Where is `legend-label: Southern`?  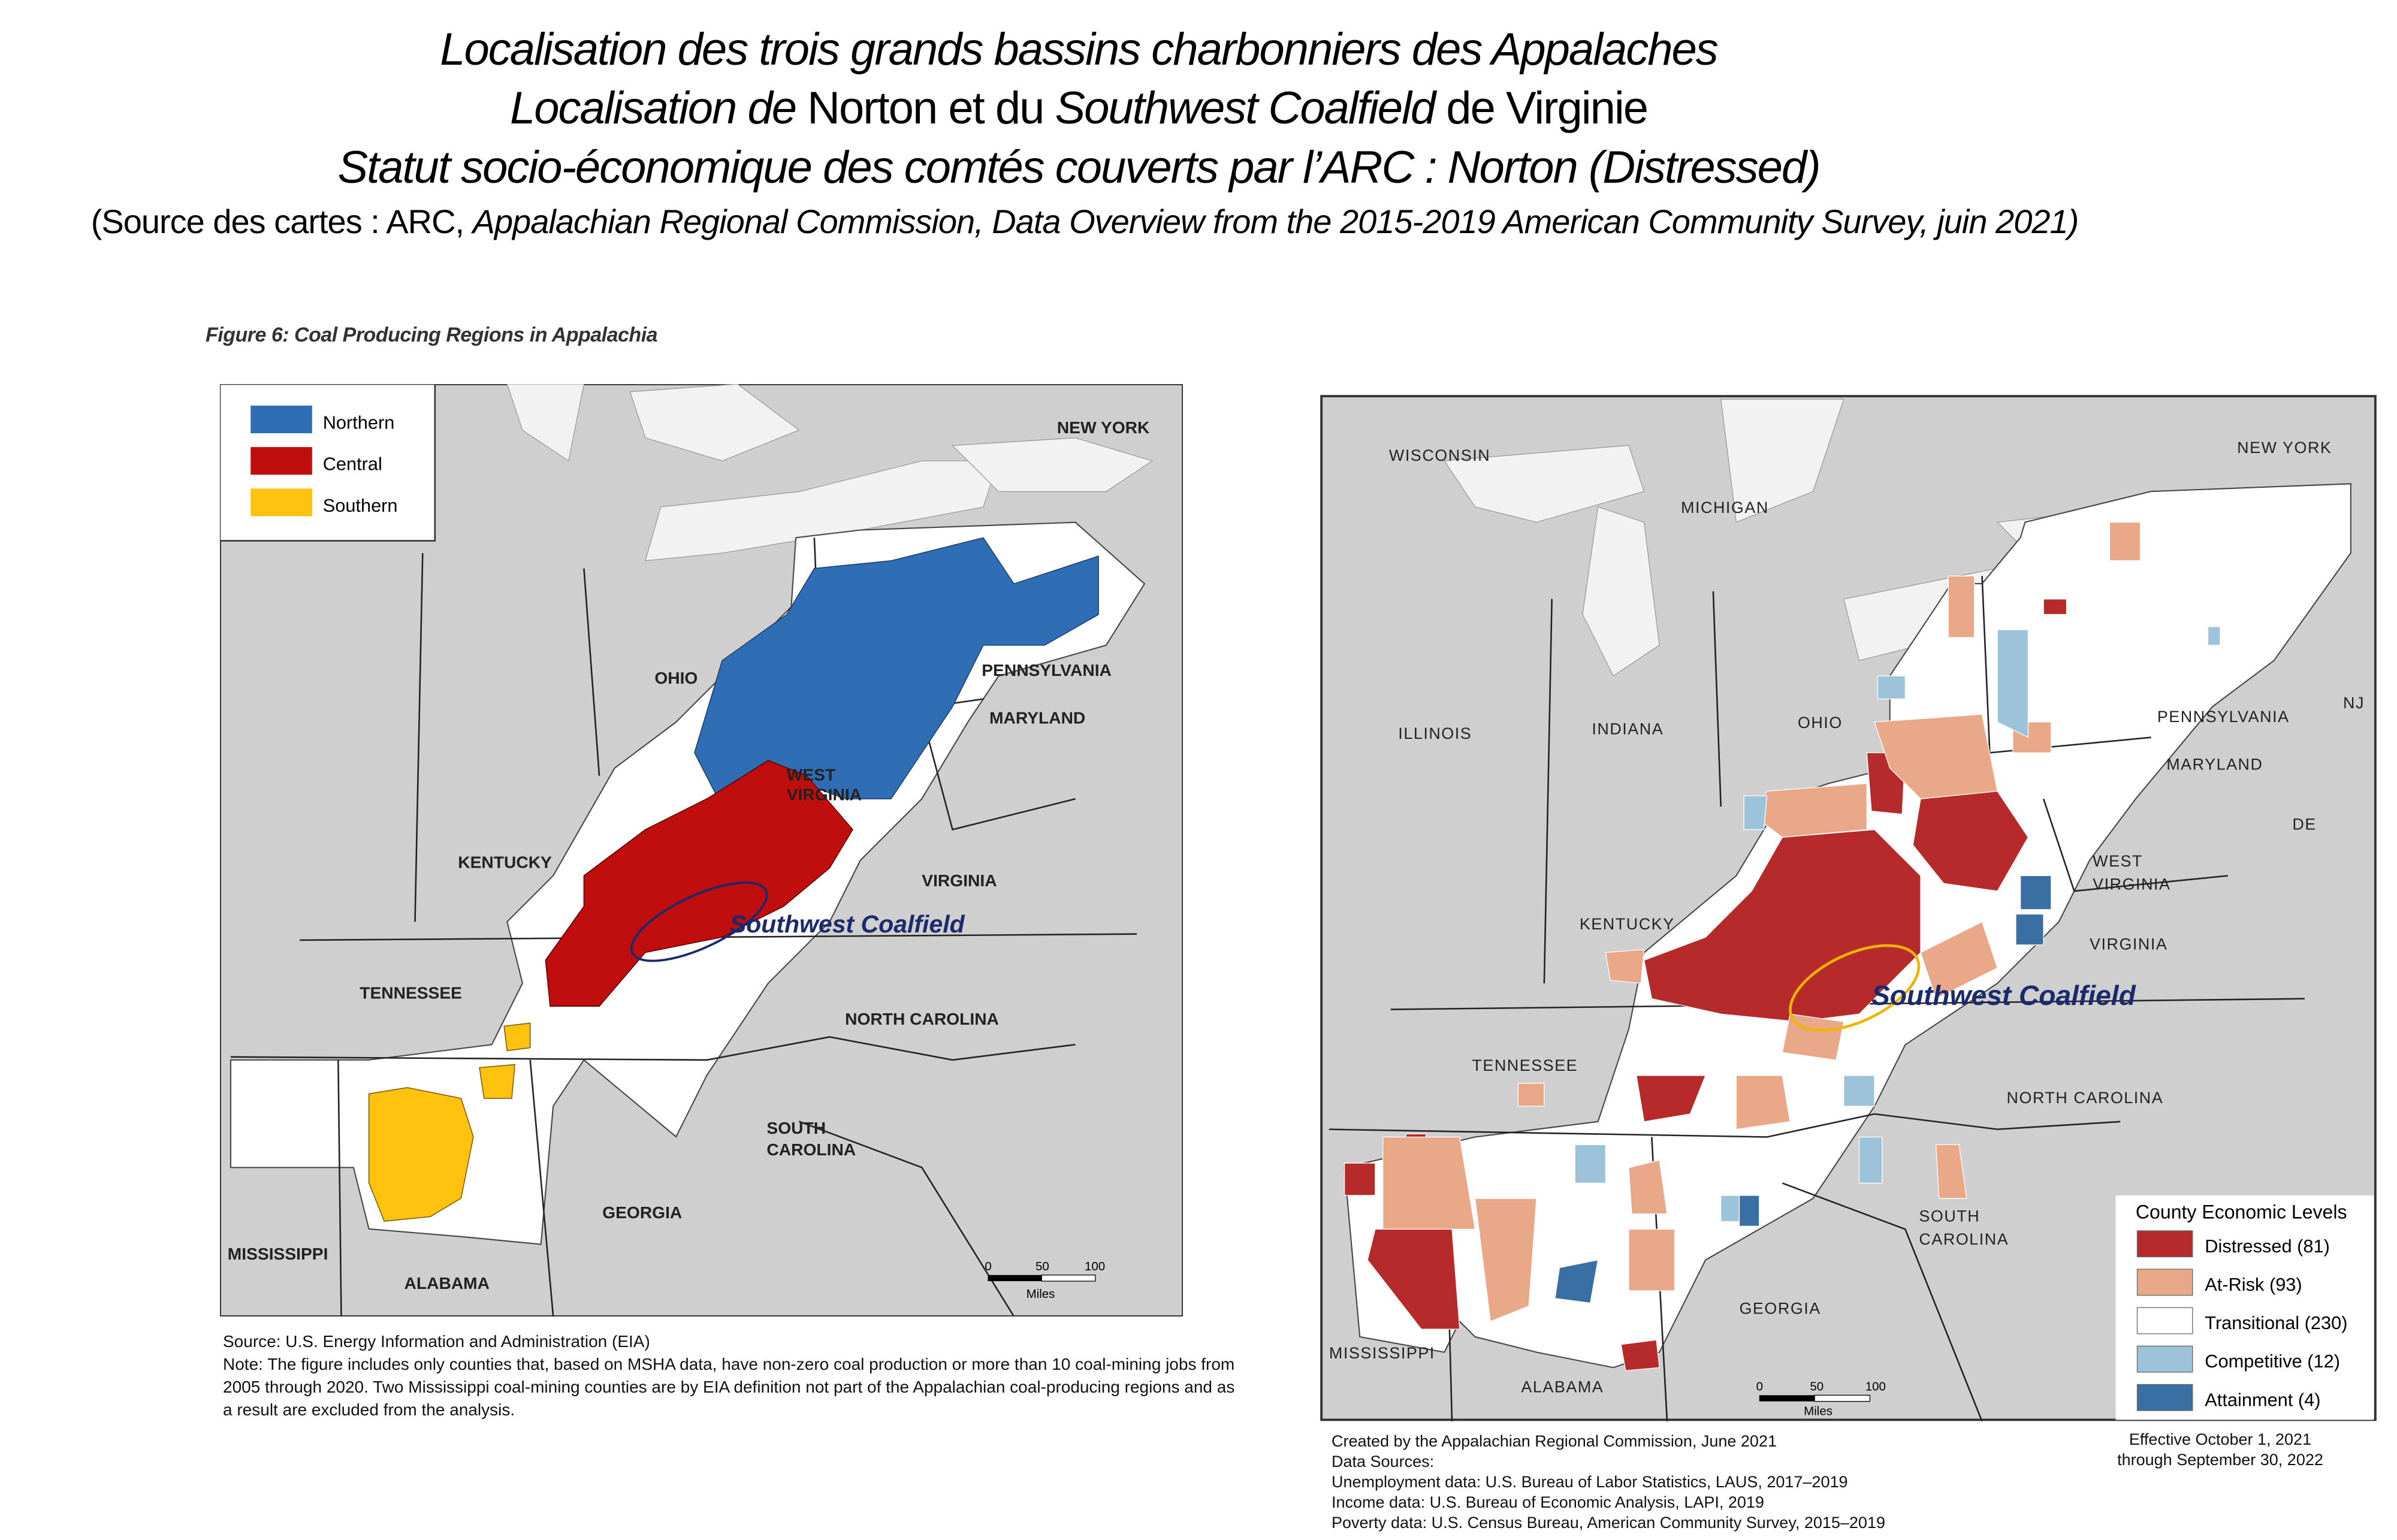 legend-label: Southern is located at coordinates (360, 505).